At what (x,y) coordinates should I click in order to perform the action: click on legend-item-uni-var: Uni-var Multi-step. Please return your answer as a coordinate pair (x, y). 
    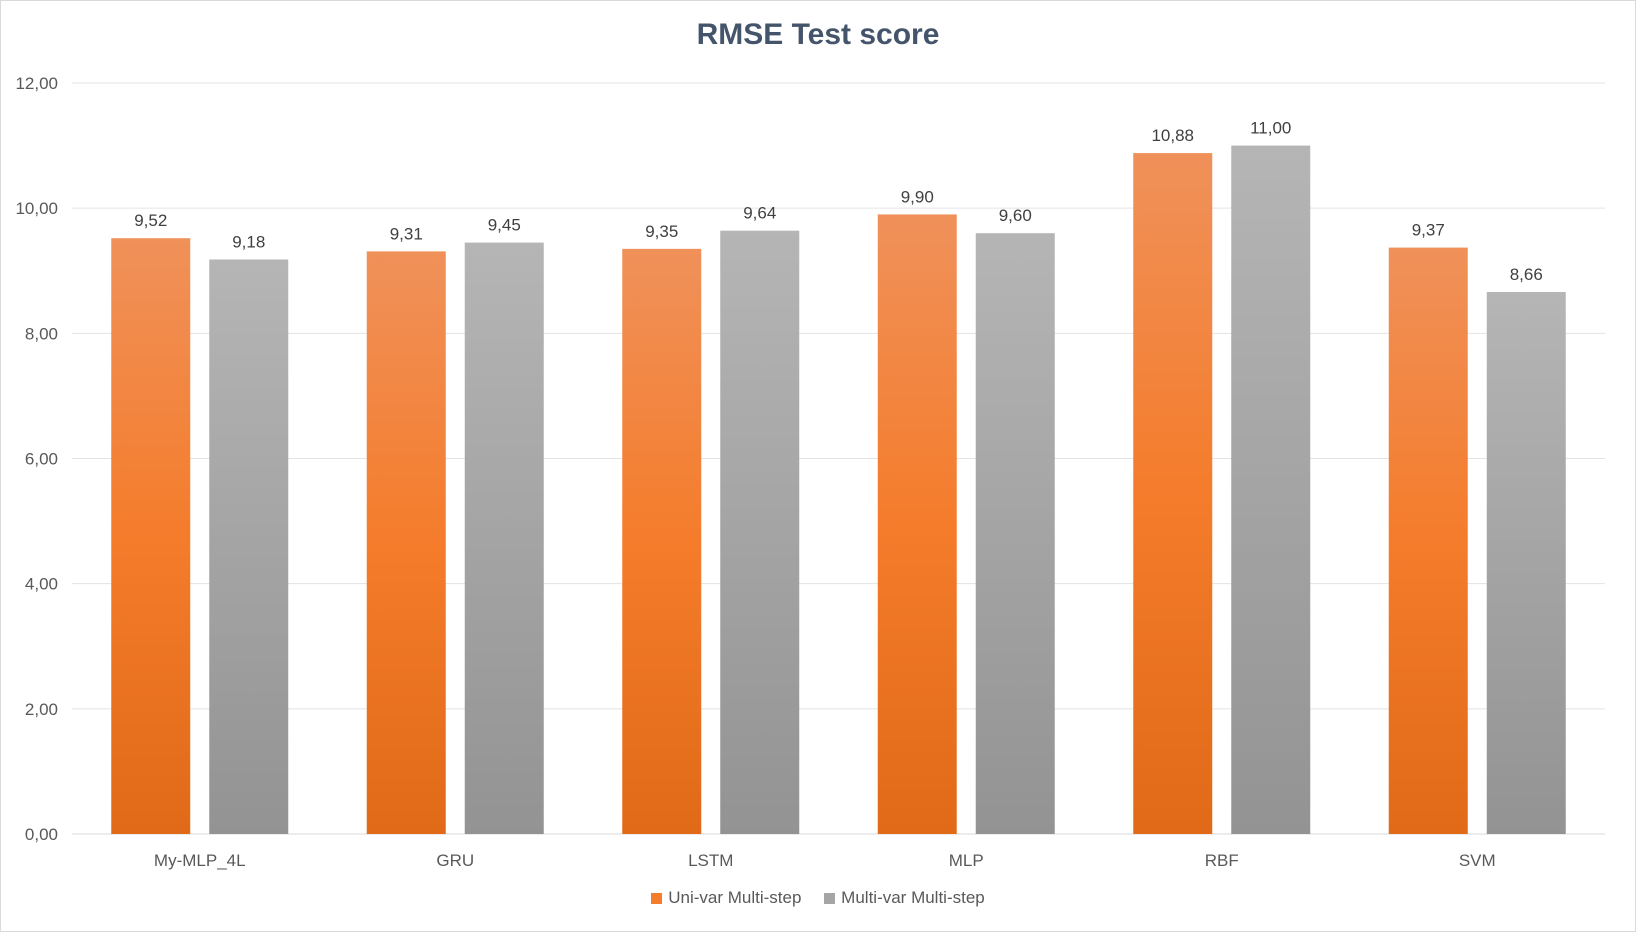
    Looking at the image, I should click on (726, 898).